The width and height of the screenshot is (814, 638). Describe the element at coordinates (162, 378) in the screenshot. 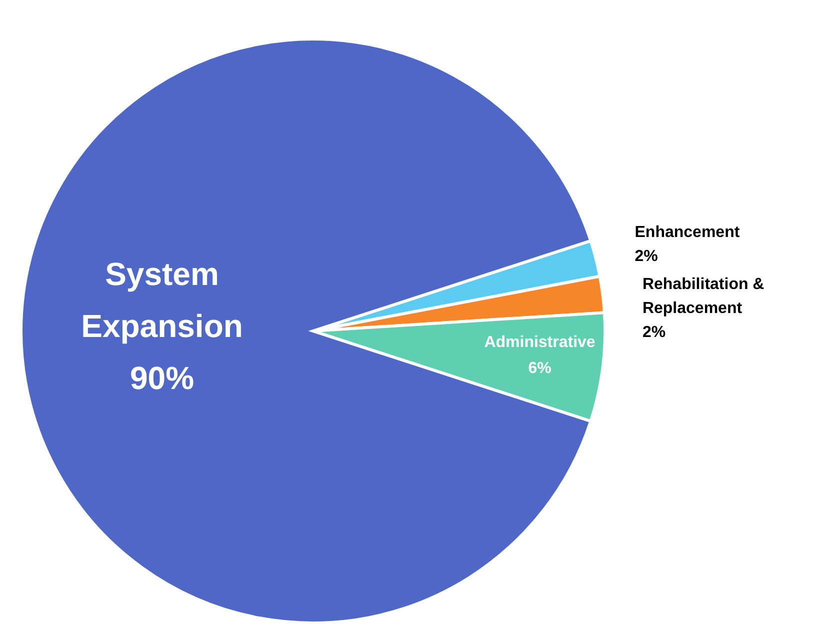

I see `data-label: 90%` at that location.